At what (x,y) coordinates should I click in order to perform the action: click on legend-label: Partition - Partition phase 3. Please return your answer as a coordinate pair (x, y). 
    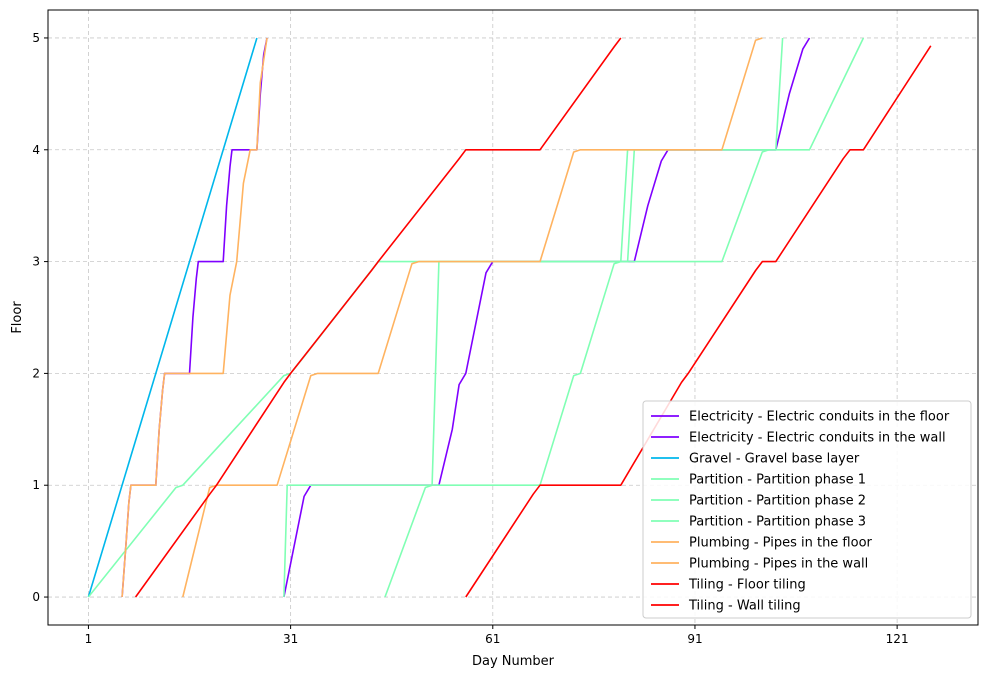
    Looking at the image, I should click on (777, 522).